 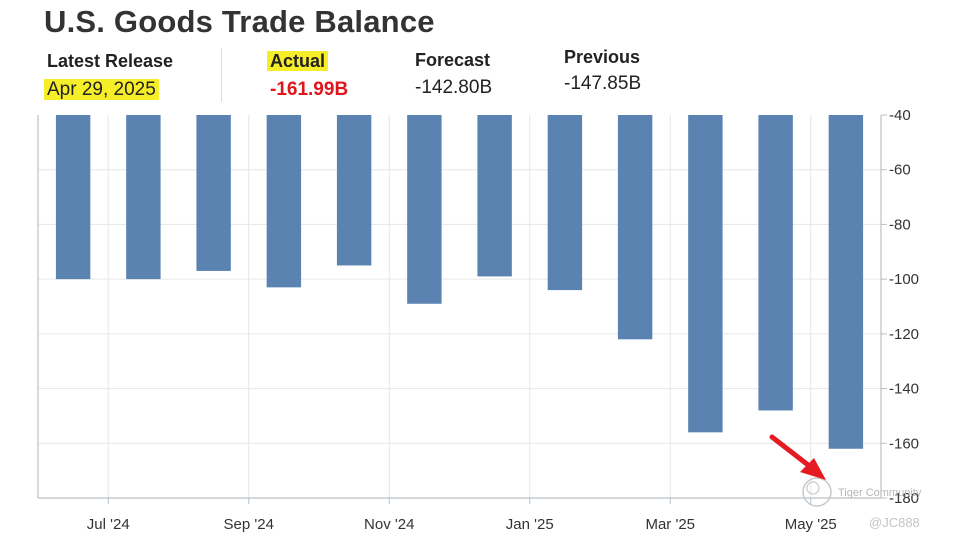 I want to click on tiger-logo-icon, so click(x=817, y=492).